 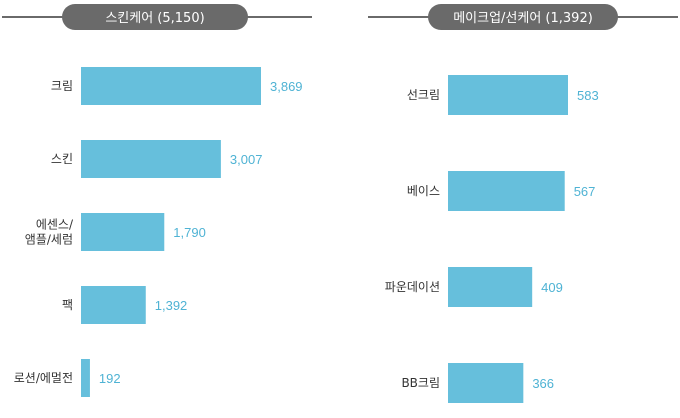 What do you see at coordinates (67, 305) in the screenshot?
I see `skincare-category-label-3: 팩` at bounding box center [67, 305].